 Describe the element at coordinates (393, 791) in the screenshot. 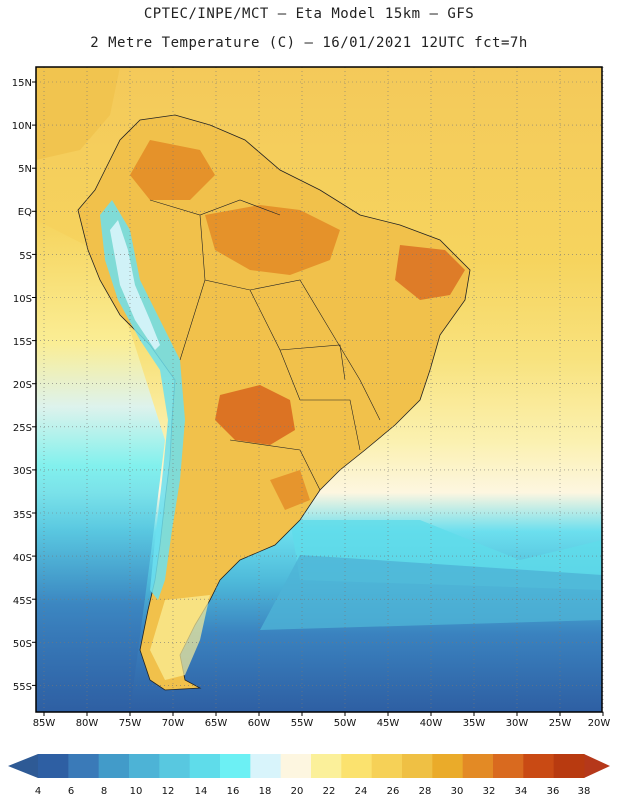

I see `colorbar-label: 26` at that location.